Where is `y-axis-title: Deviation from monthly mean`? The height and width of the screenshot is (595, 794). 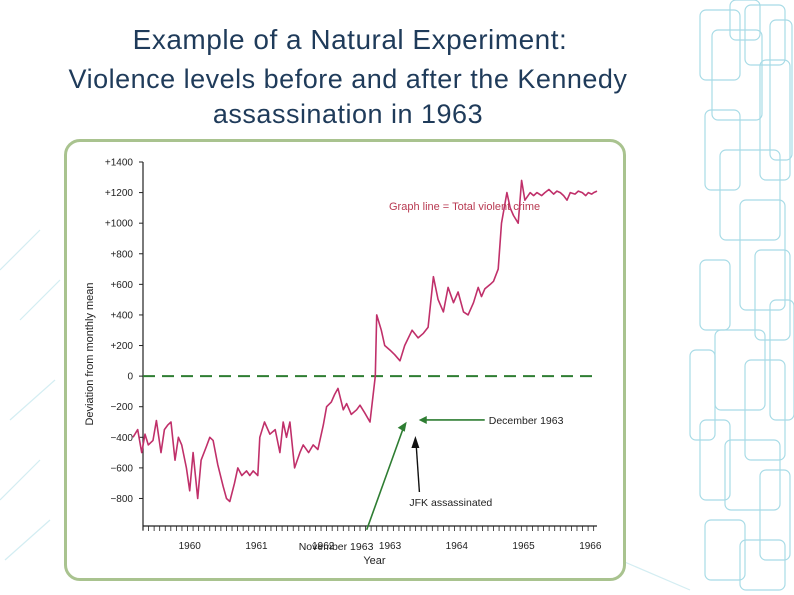 y-axis-title: Deviation from monthly mean is located at coordinates (90, 353).